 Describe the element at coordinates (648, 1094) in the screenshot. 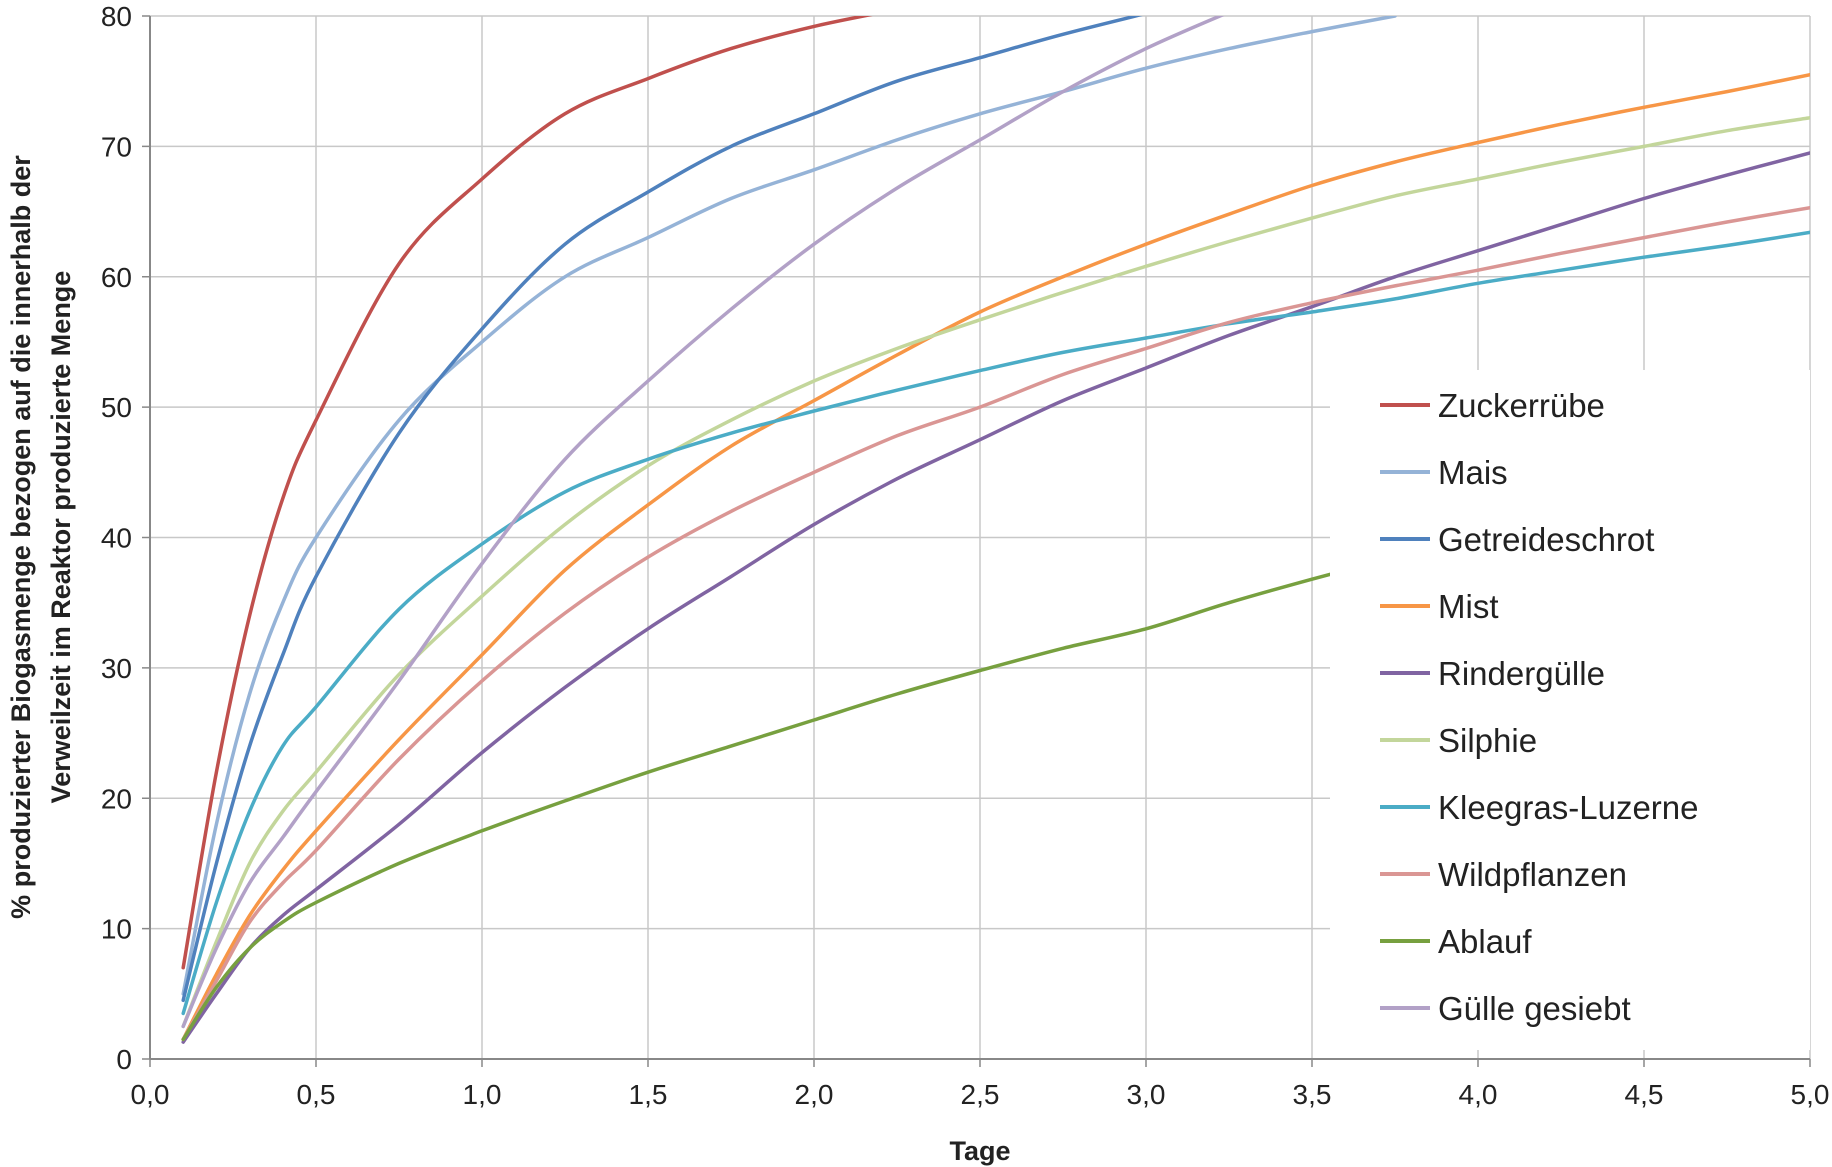

I see `x-tick-label: 1,5` at that location.